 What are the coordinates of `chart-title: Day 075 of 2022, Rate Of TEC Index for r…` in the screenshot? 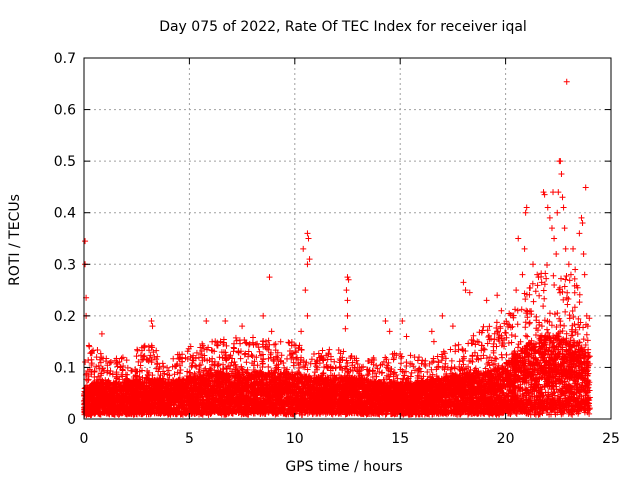 It's located at (343, 27).